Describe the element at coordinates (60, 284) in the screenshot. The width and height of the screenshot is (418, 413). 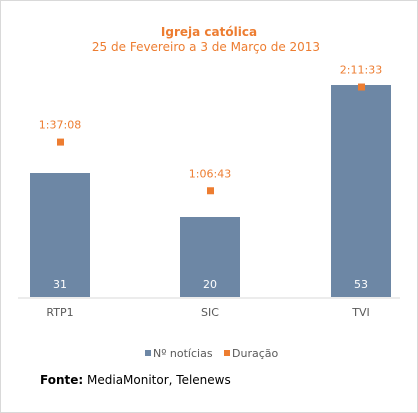
I see `bar-value-label-rtp1: 31` at that location.